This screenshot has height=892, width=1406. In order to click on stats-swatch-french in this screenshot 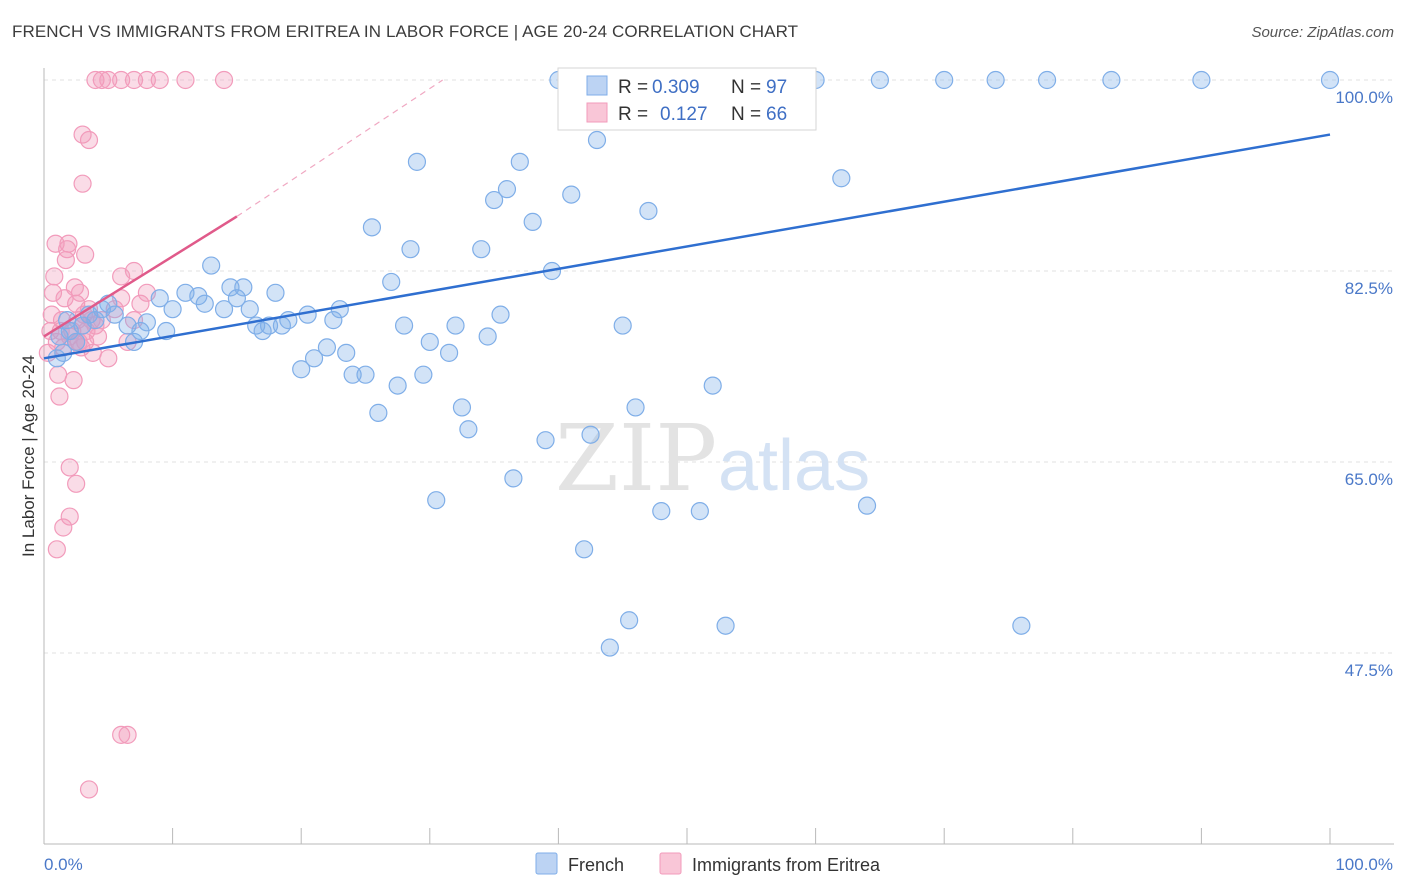, I will do `click(597, 85)`.